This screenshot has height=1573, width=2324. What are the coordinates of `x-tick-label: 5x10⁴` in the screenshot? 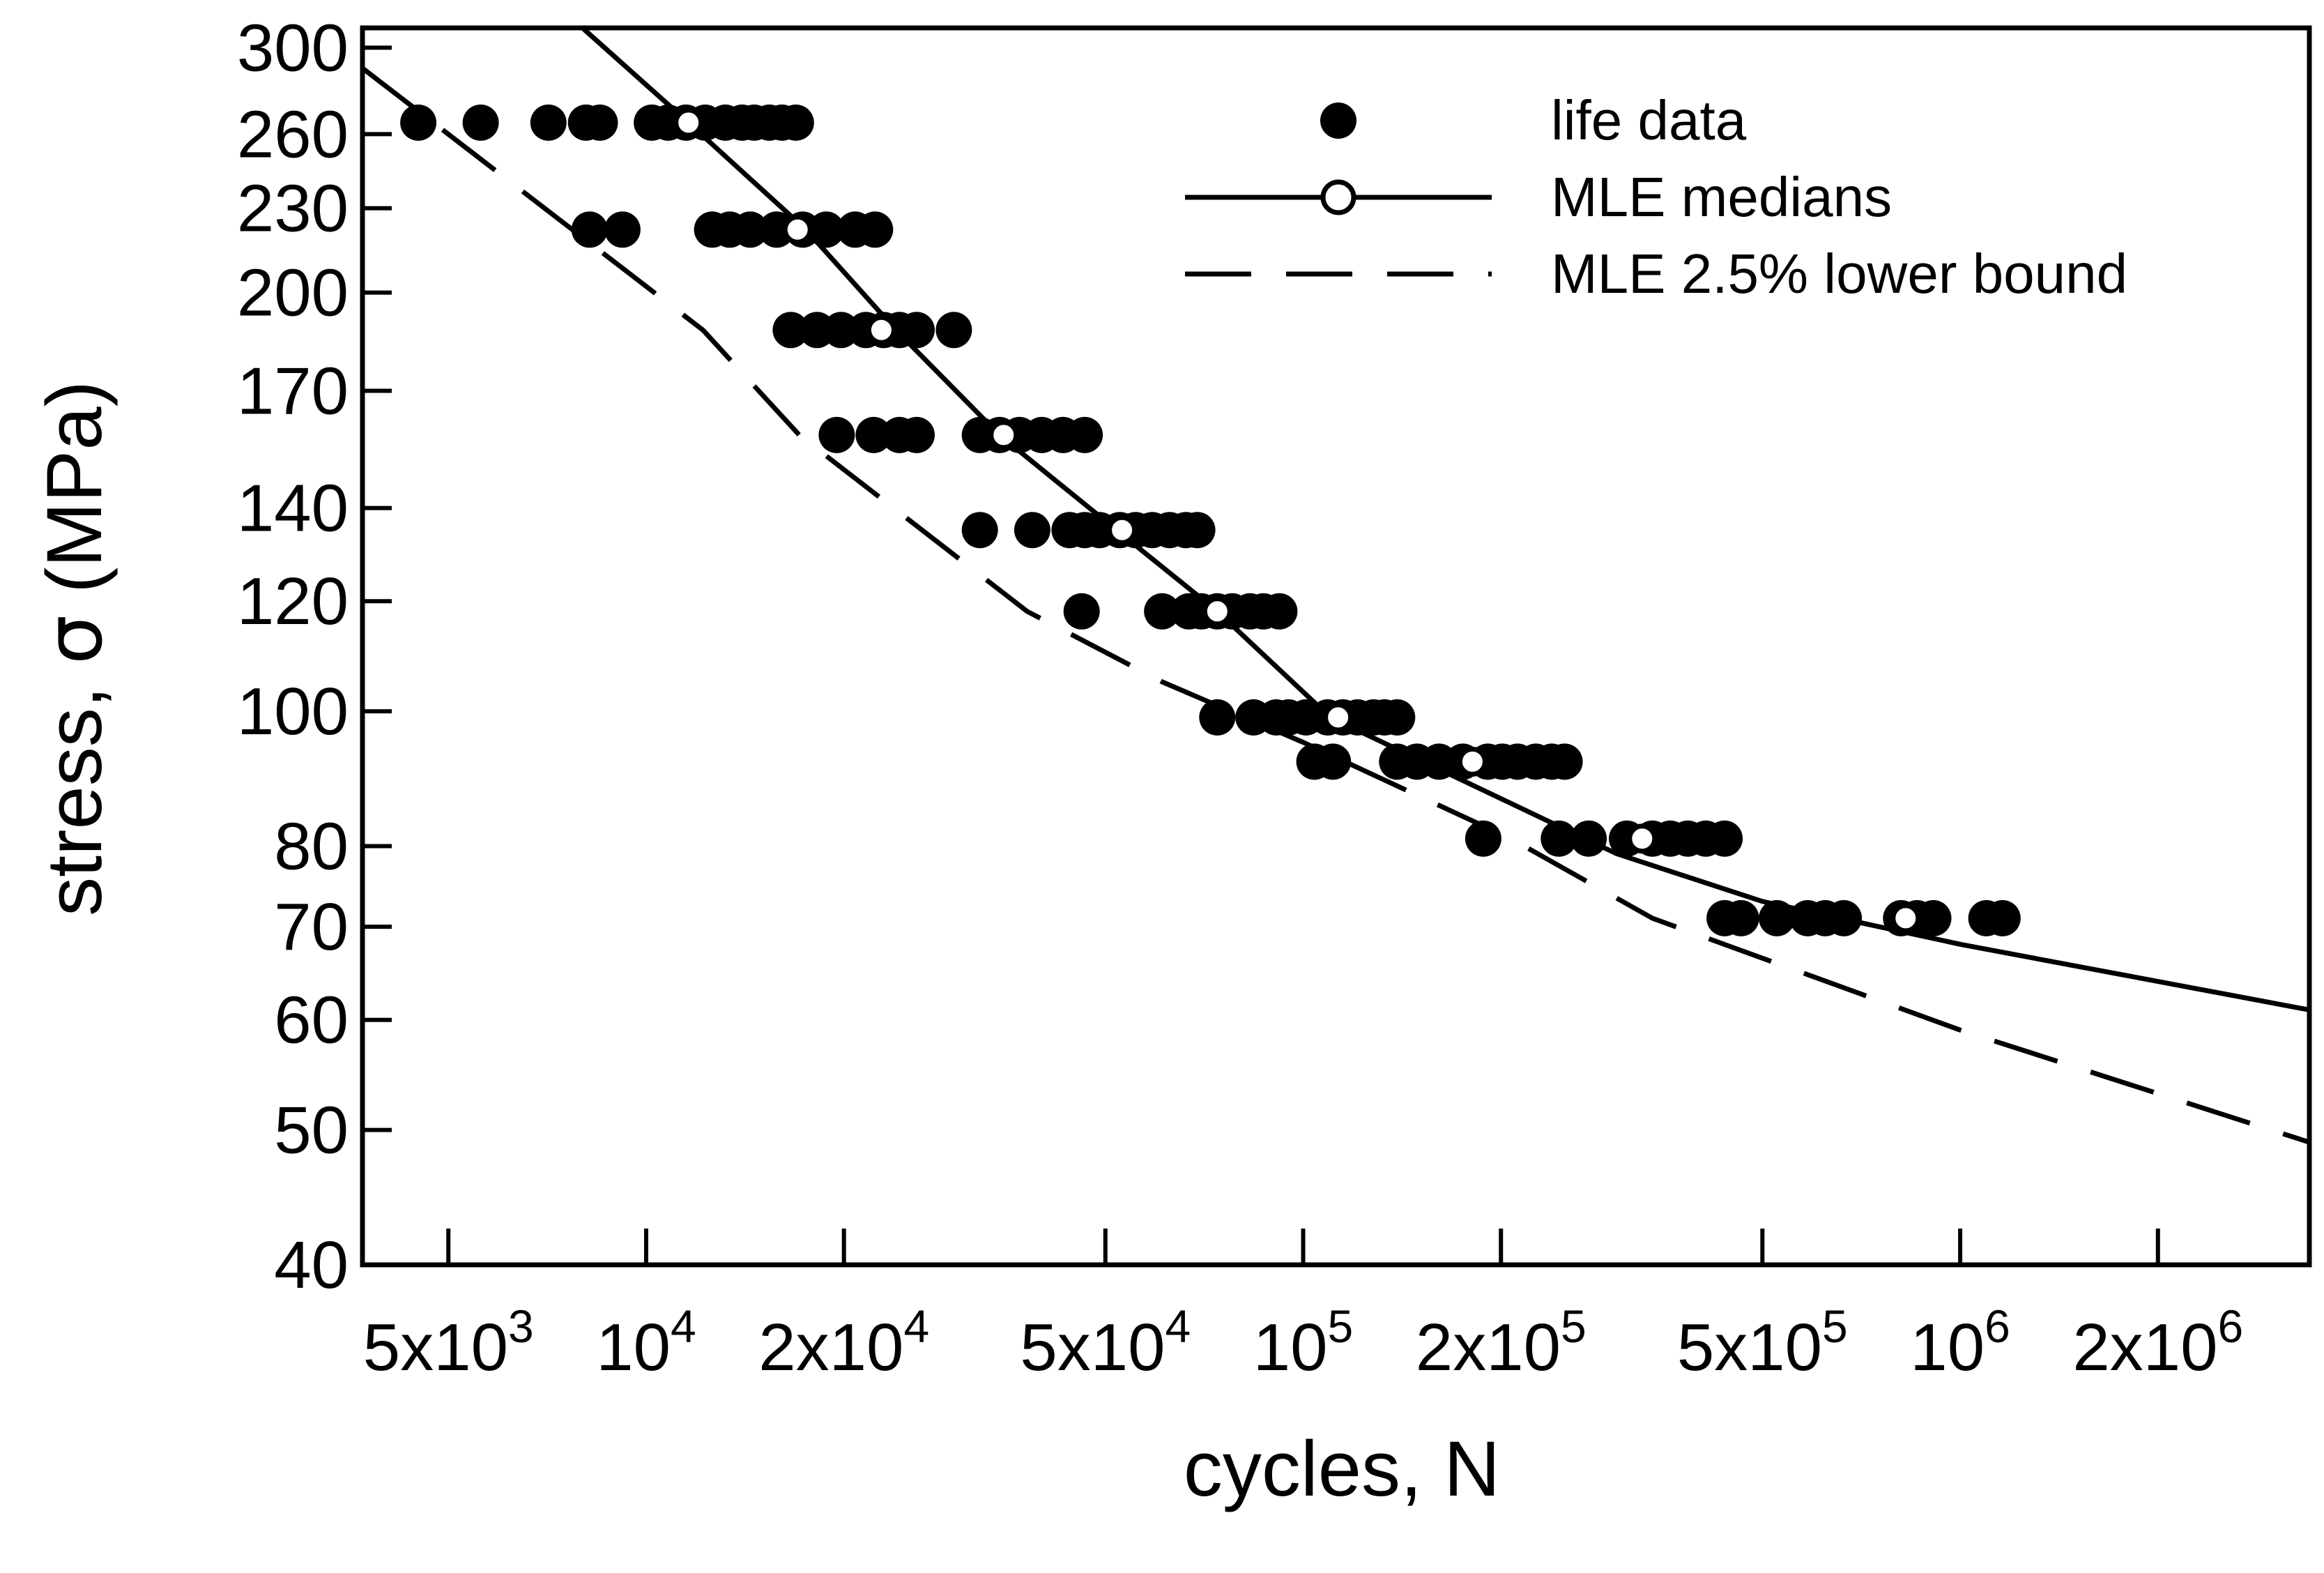 It's located at (1105, 1342).